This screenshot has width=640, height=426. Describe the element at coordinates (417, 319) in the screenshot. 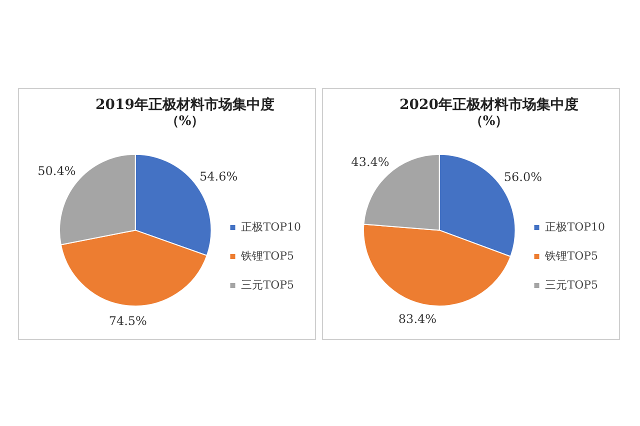

I see `data-label: 83.4%` at that location.